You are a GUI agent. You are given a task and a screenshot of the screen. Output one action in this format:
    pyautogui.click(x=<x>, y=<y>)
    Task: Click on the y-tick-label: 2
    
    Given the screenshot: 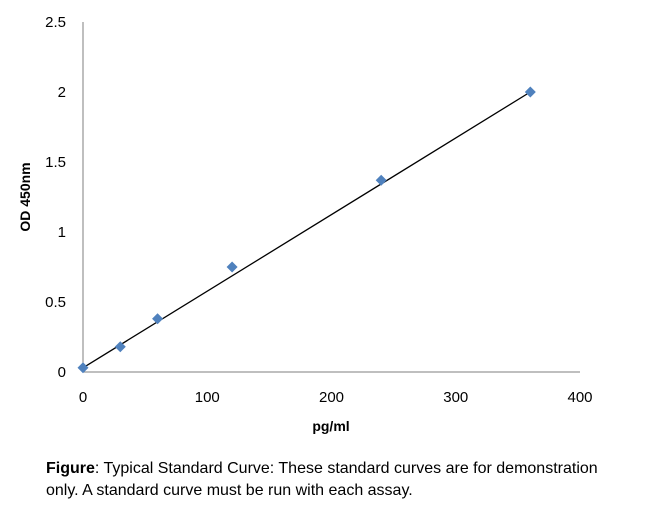 What is the action you would take?
    pyautogui.click(x=62, y=92)
    